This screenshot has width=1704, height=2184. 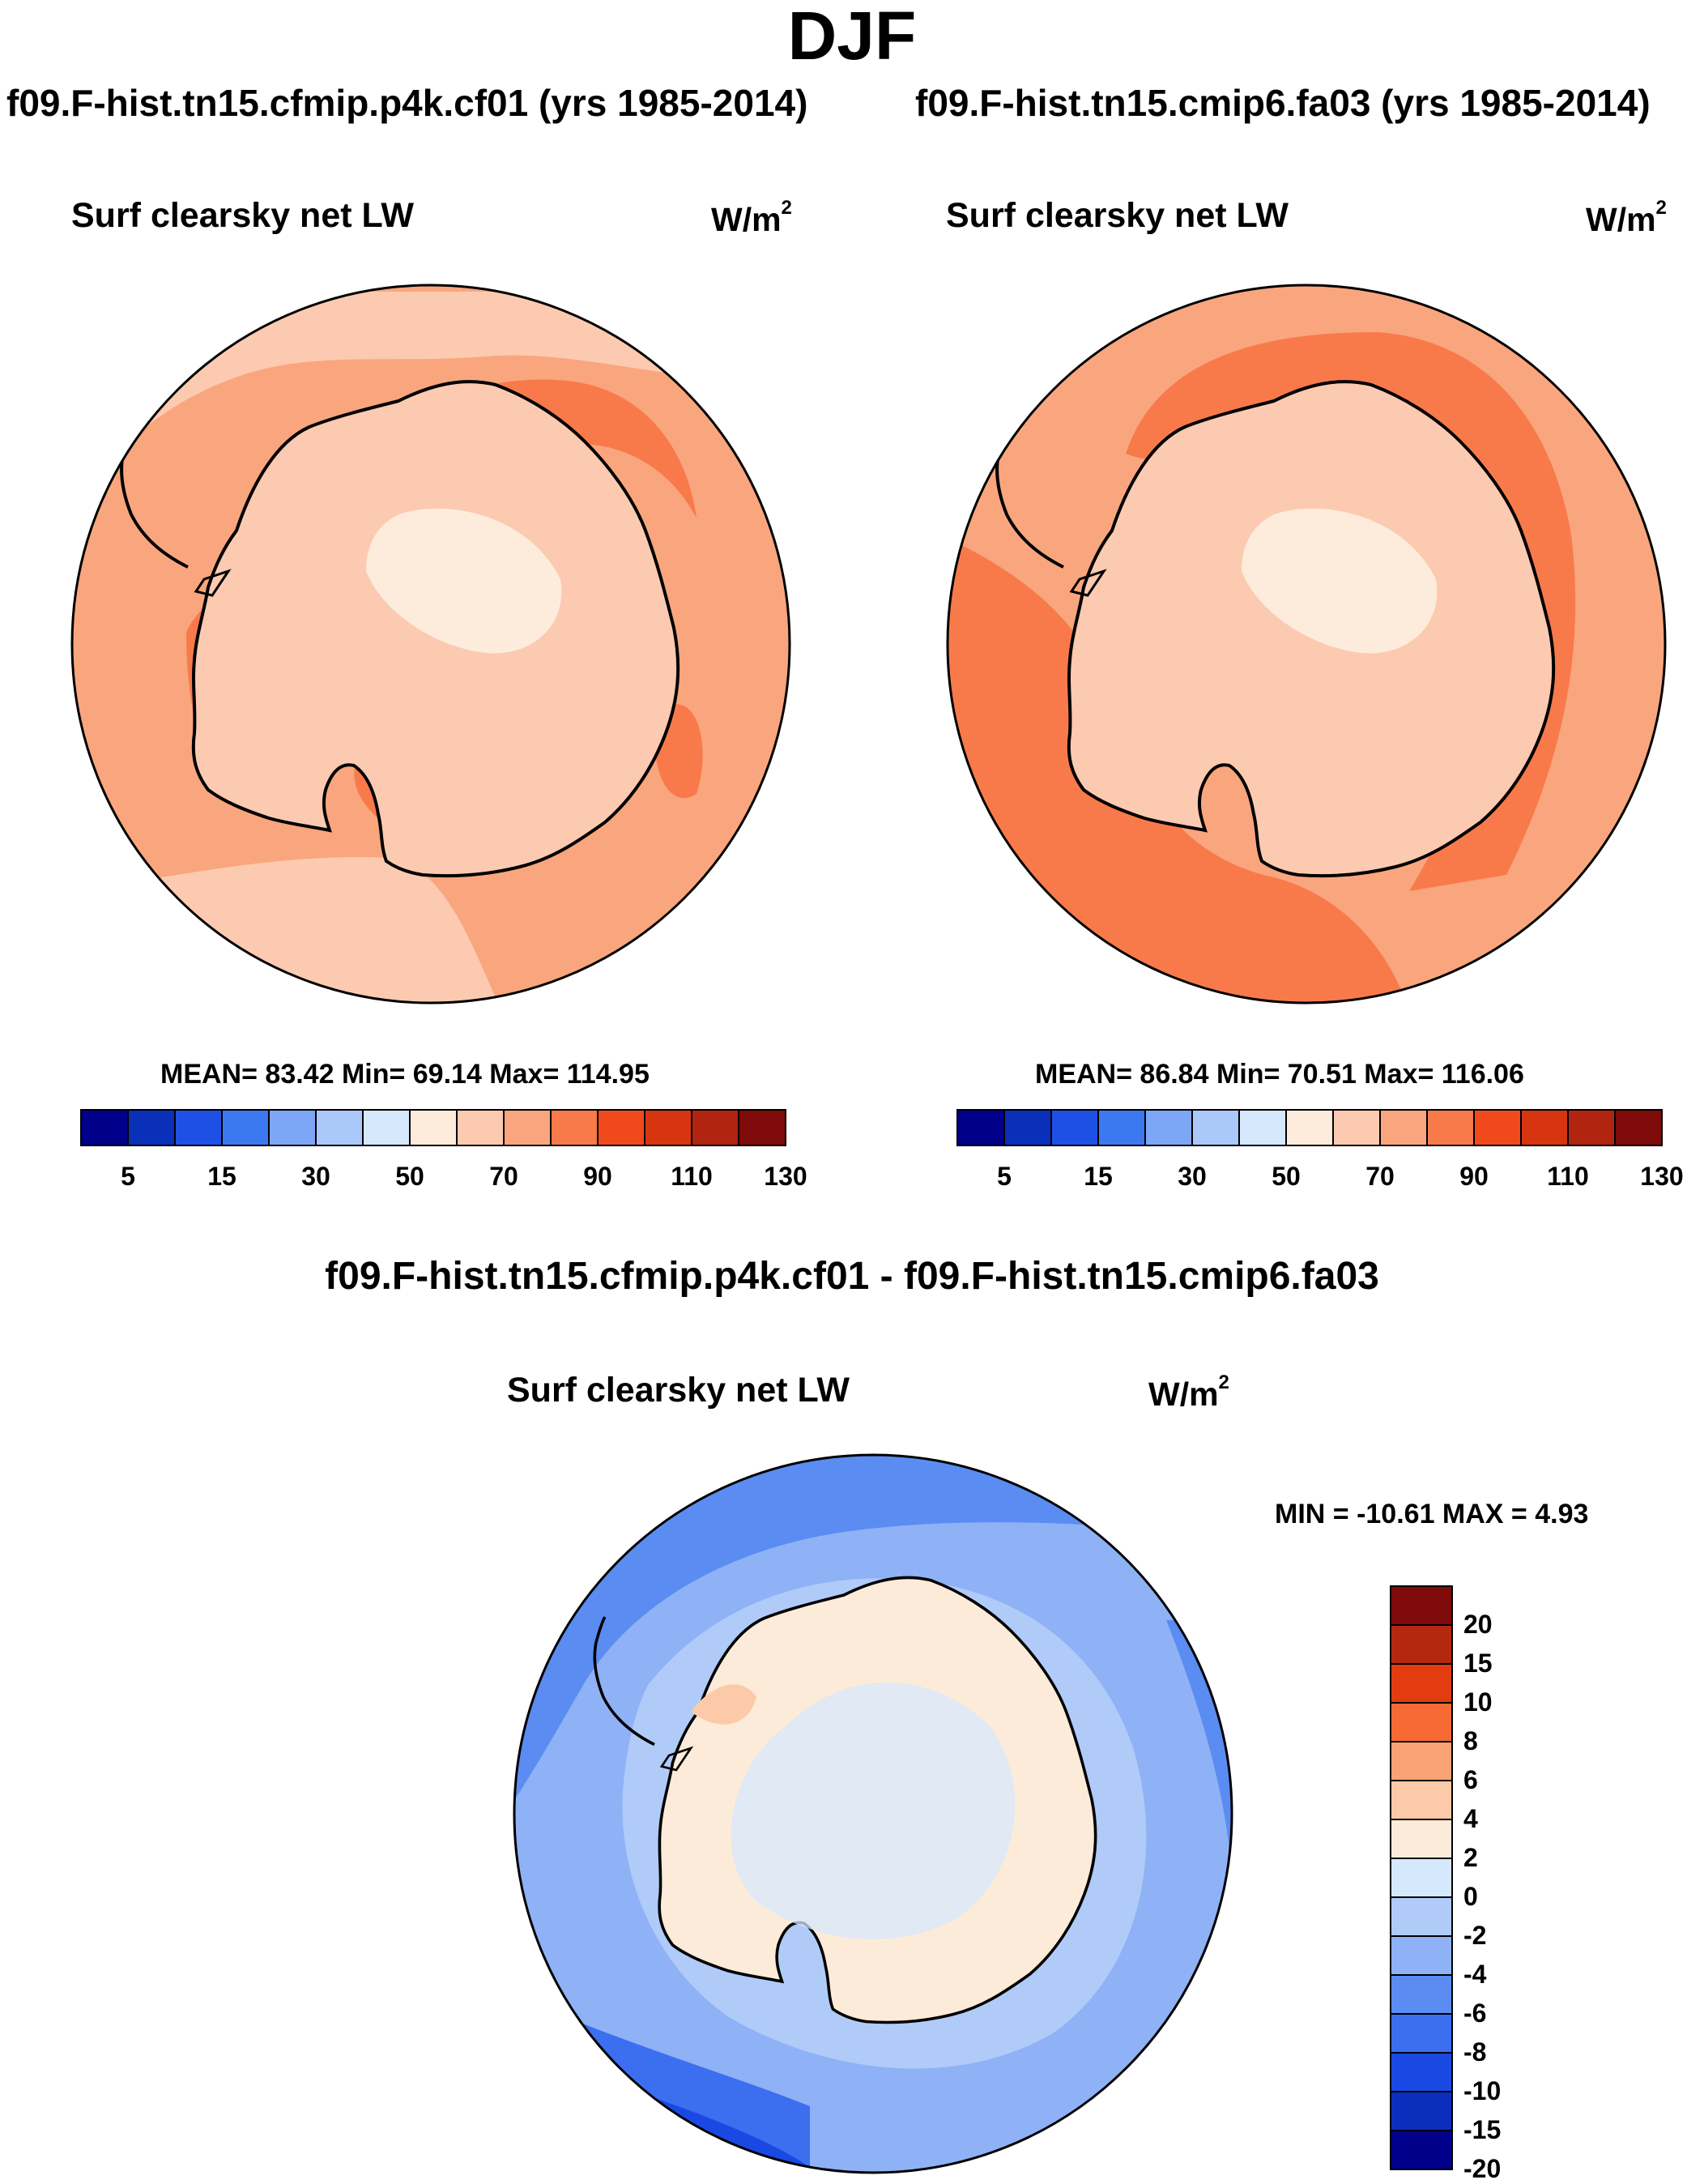 I want to click on right-panel-variable: Surf clearsky net LW, so click(x=1118, y=215).